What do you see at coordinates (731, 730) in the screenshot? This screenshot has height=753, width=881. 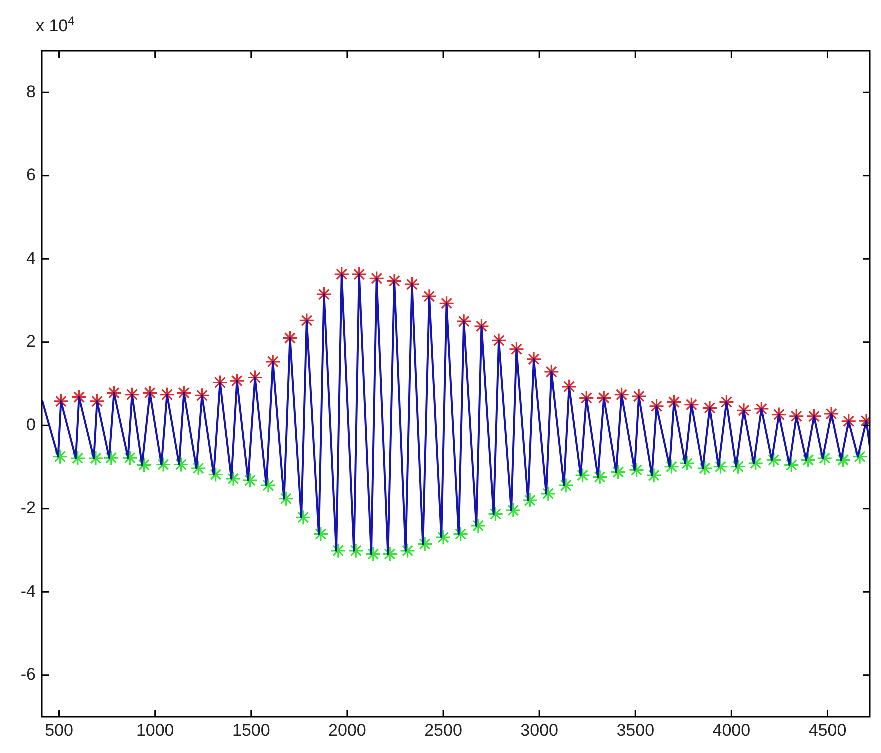 I see `x-tick-label: 4000` at bounding box center [731, 730].